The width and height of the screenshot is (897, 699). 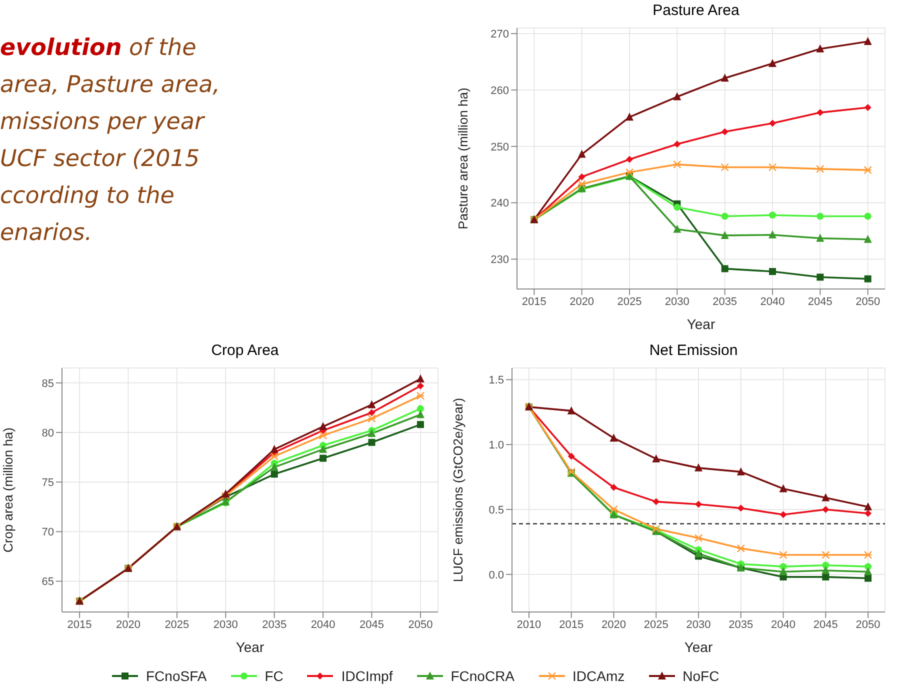 What do you see at coordinates (48, 482) in the screenshot?
I see `y-tick-label: 75` at bounding box center [48, 482].